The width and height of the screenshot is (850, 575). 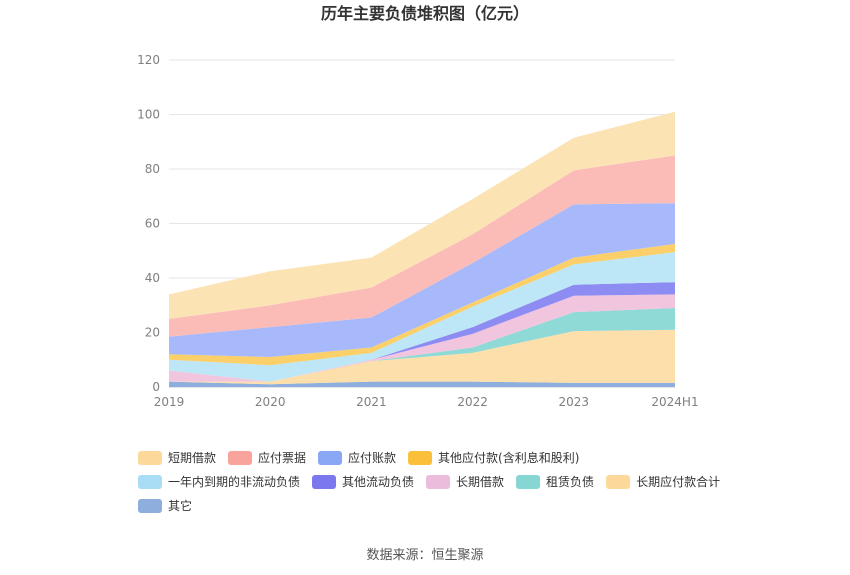 I want to click on x-tick-label: 2023, so click(x=574, y=402).